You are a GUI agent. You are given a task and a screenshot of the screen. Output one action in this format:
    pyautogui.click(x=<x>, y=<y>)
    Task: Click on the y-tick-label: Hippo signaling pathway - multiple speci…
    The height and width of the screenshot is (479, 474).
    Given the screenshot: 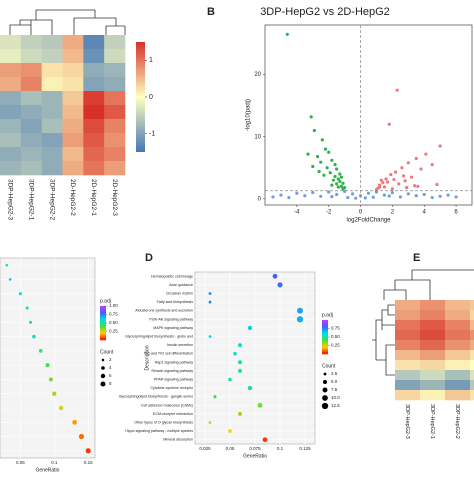 What is the action you would take?
    pyautogui.click(x=159, y=431)
    